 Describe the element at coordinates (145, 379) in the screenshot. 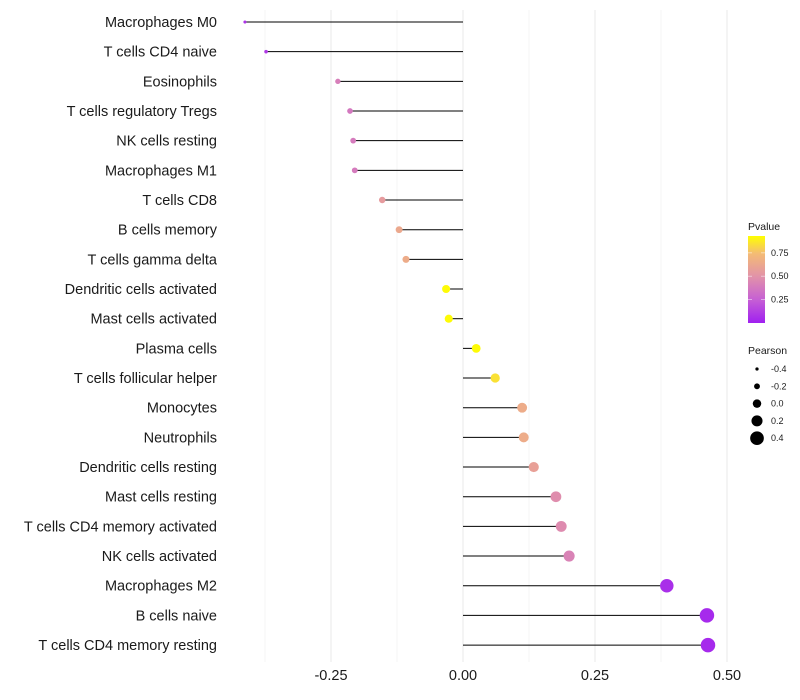

I see `y-axis-label: T cells follicular helper` at that location.